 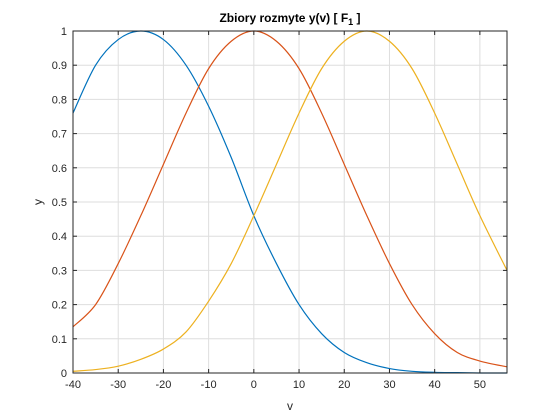 What do you see at coordinates (59, 306) in the screenshot?
I see `y-tick-label: 0.2` at bounding box center [59, 306].